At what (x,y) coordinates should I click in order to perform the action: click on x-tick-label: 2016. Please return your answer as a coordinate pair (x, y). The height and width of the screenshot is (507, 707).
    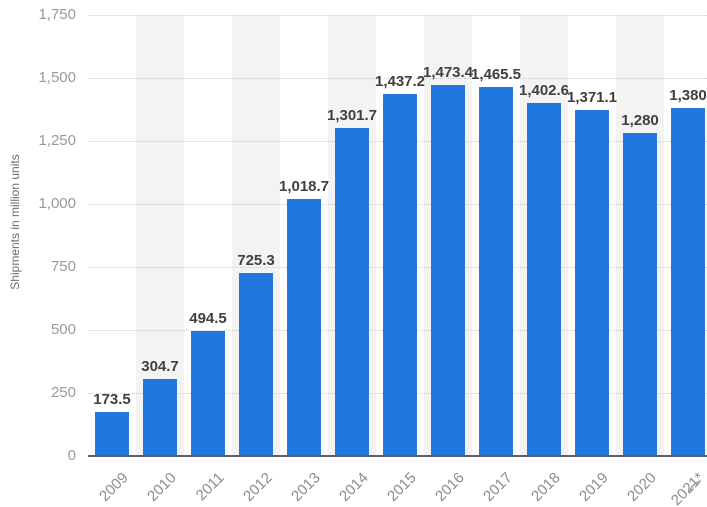
    Looking at the image, I should click on (449, 487).